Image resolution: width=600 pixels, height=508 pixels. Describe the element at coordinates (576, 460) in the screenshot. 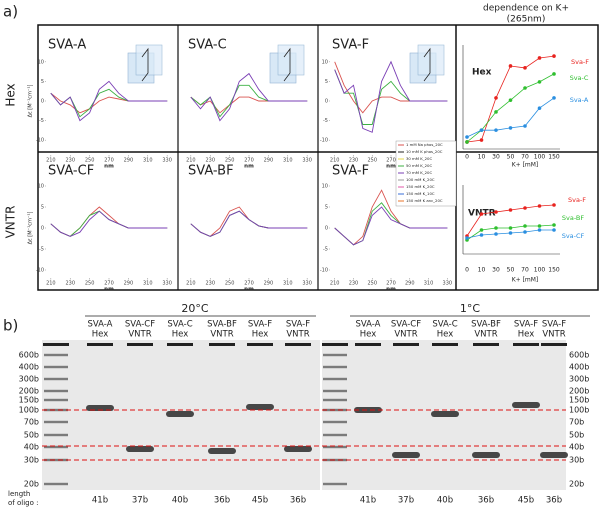

I see `ladder-label: 30b` at that location.